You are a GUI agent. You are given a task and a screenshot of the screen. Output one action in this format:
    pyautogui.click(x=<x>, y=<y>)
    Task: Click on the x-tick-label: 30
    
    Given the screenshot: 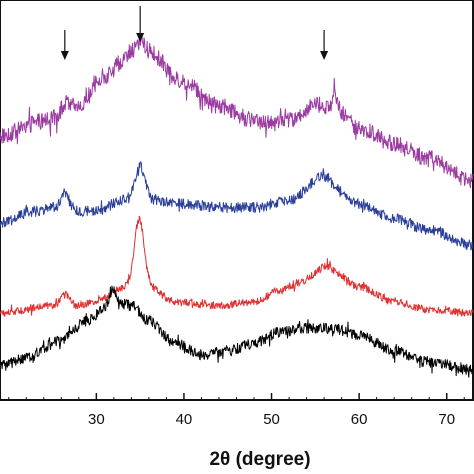 What is the action you would take?
    pyautogui.click(x=96, y=419)
    